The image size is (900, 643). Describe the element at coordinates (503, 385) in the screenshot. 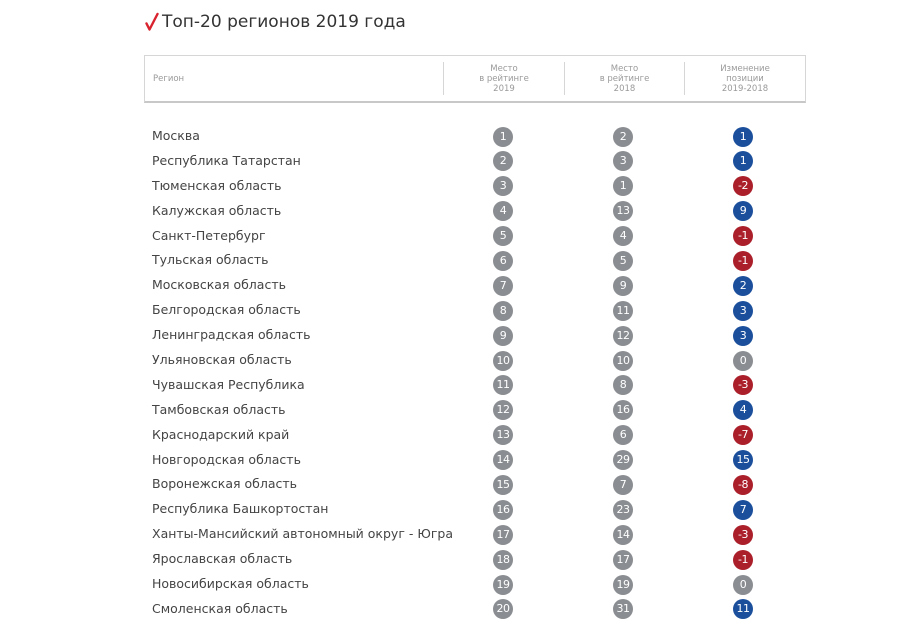

I see `rank-2019-badge: 11` at that location.